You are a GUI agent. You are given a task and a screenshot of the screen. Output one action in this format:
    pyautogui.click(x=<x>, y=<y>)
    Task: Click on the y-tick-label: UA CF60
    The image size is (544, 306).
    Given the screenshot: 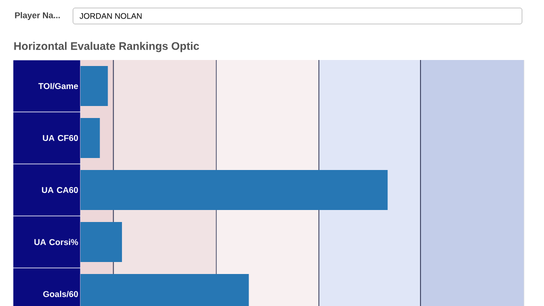 What is the action you would take?
    pyautogui.click(x=60, y=138)
    